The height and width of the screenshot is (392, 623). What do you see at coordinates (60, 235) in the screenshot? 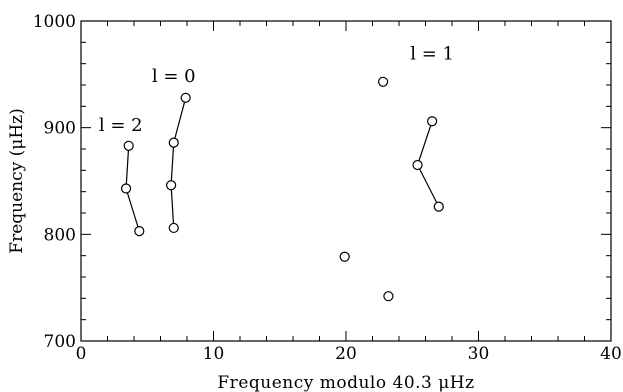
I see `y-tick-label: 800` at bounding box center [60, 235].